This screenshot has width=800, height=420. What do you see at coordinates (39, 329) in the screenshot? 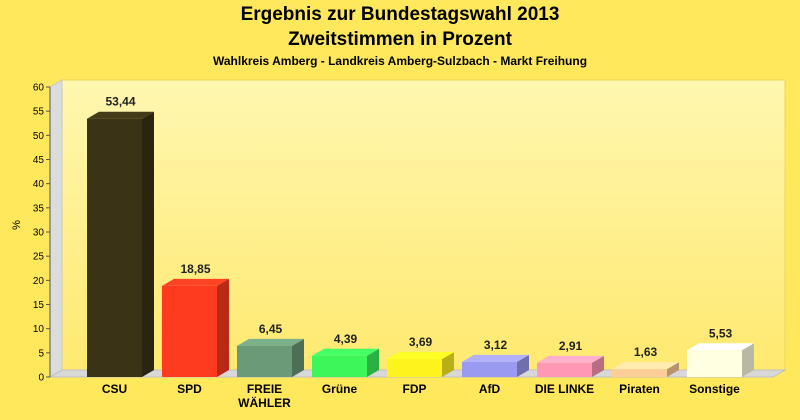
I see `y-tick-label: 10` at bounding box center [39, 329].